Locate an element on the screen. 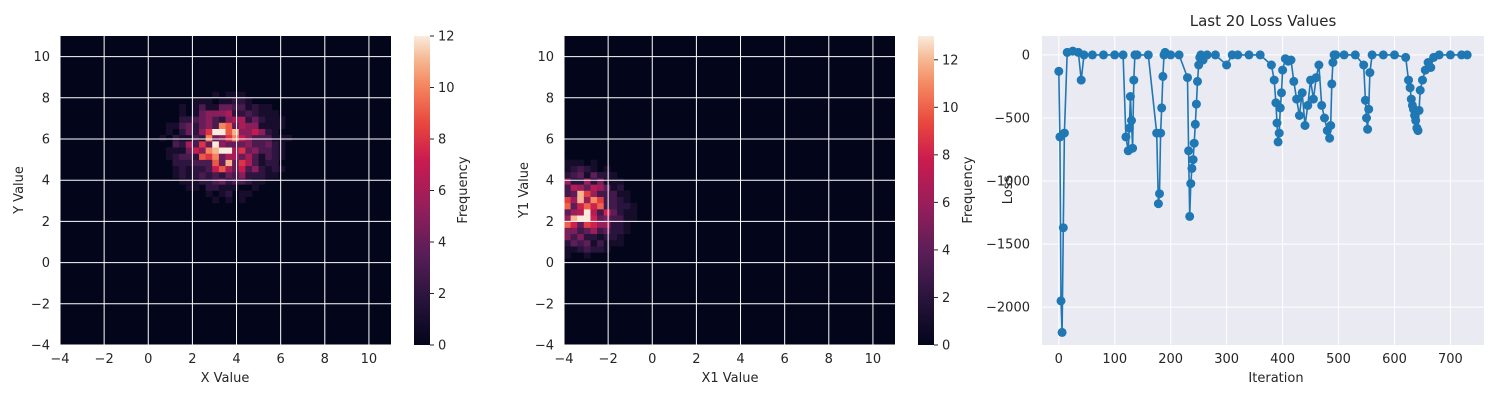 This screenshot has height=400, width=1500. x-axis-label: X1 Value is located at coordinates (729, 378).